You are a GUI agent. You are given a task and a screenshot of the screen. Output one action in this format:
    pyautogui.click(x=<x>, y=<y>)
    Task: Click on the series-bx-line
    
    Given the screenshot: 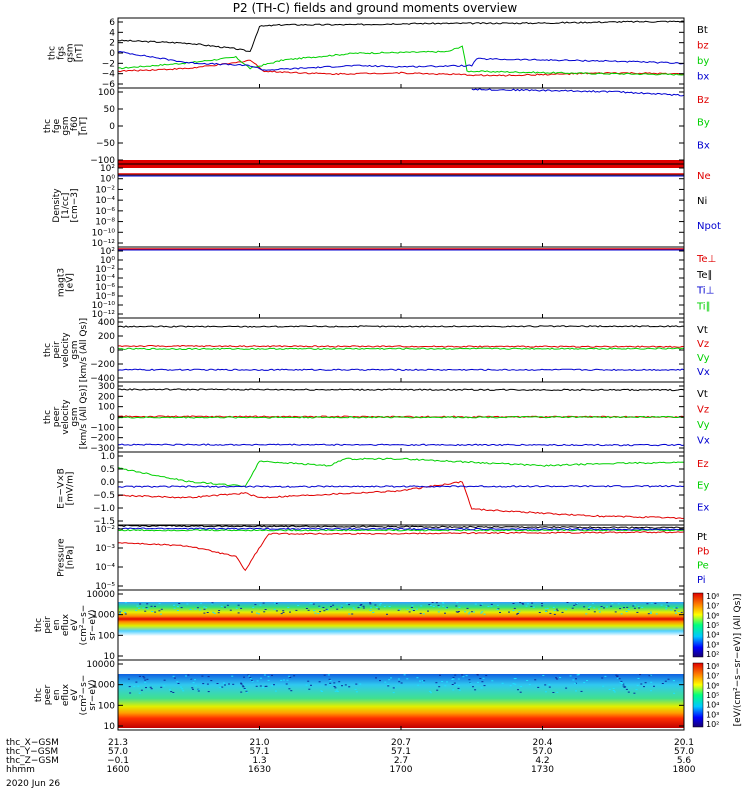 What is the action you would take?
    pyautogui.click(x=578, y=92)
    